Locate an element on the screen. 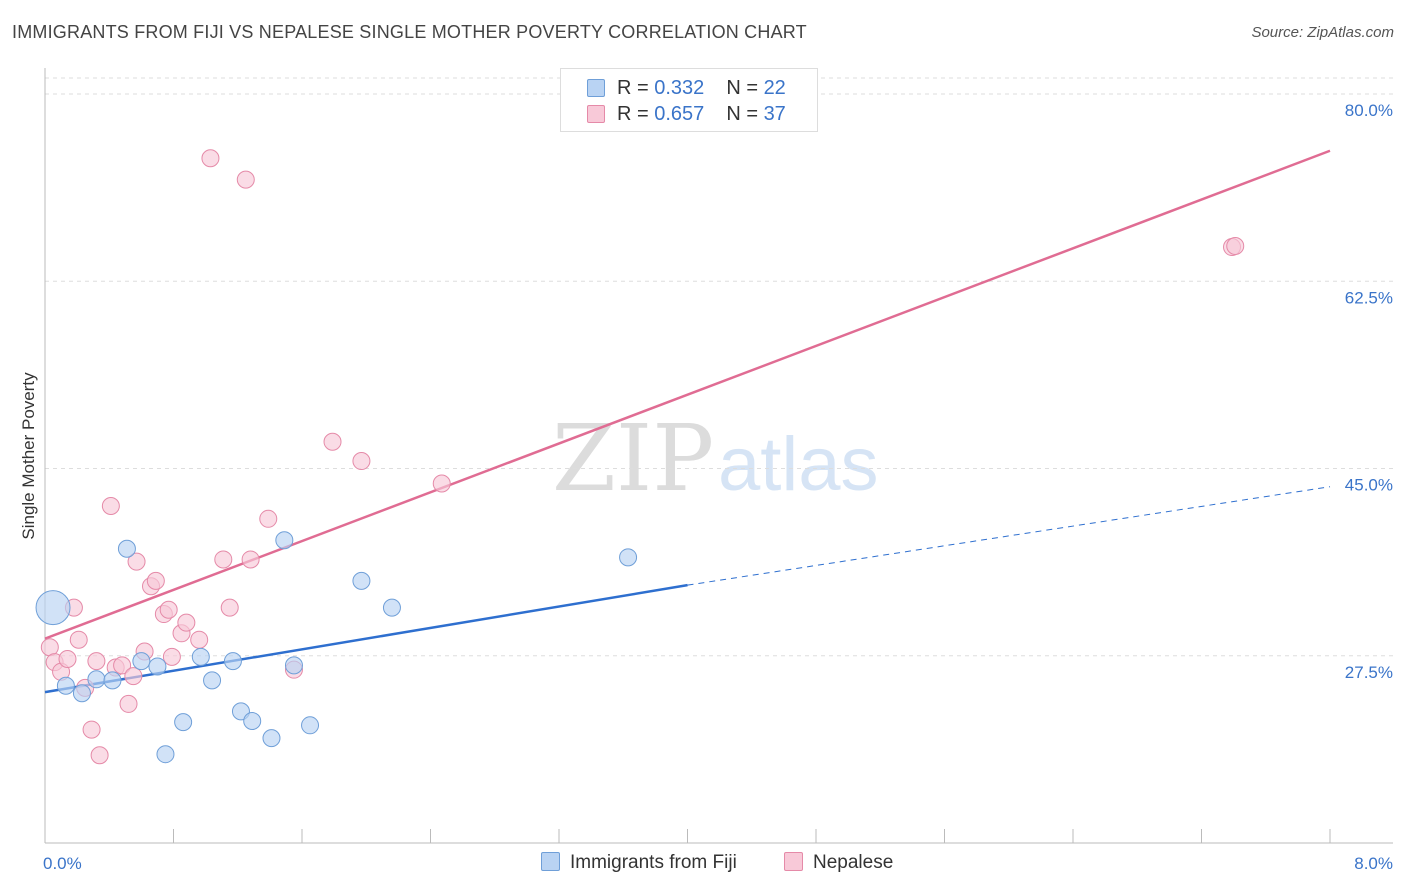 This screenshot has width=1406, height=892. y-axis-label: Single Mother Poverty is located at coordinates (28, 456).